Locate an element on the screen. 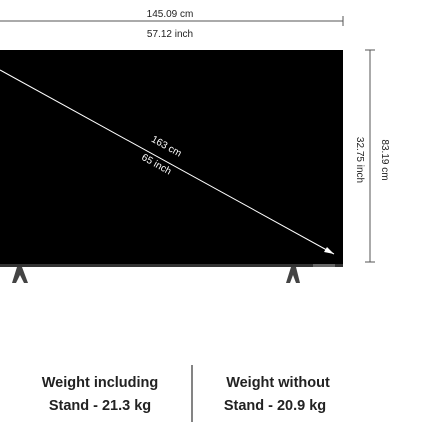  height-cm: 83.19 cm is located at coordinates (384, 159).